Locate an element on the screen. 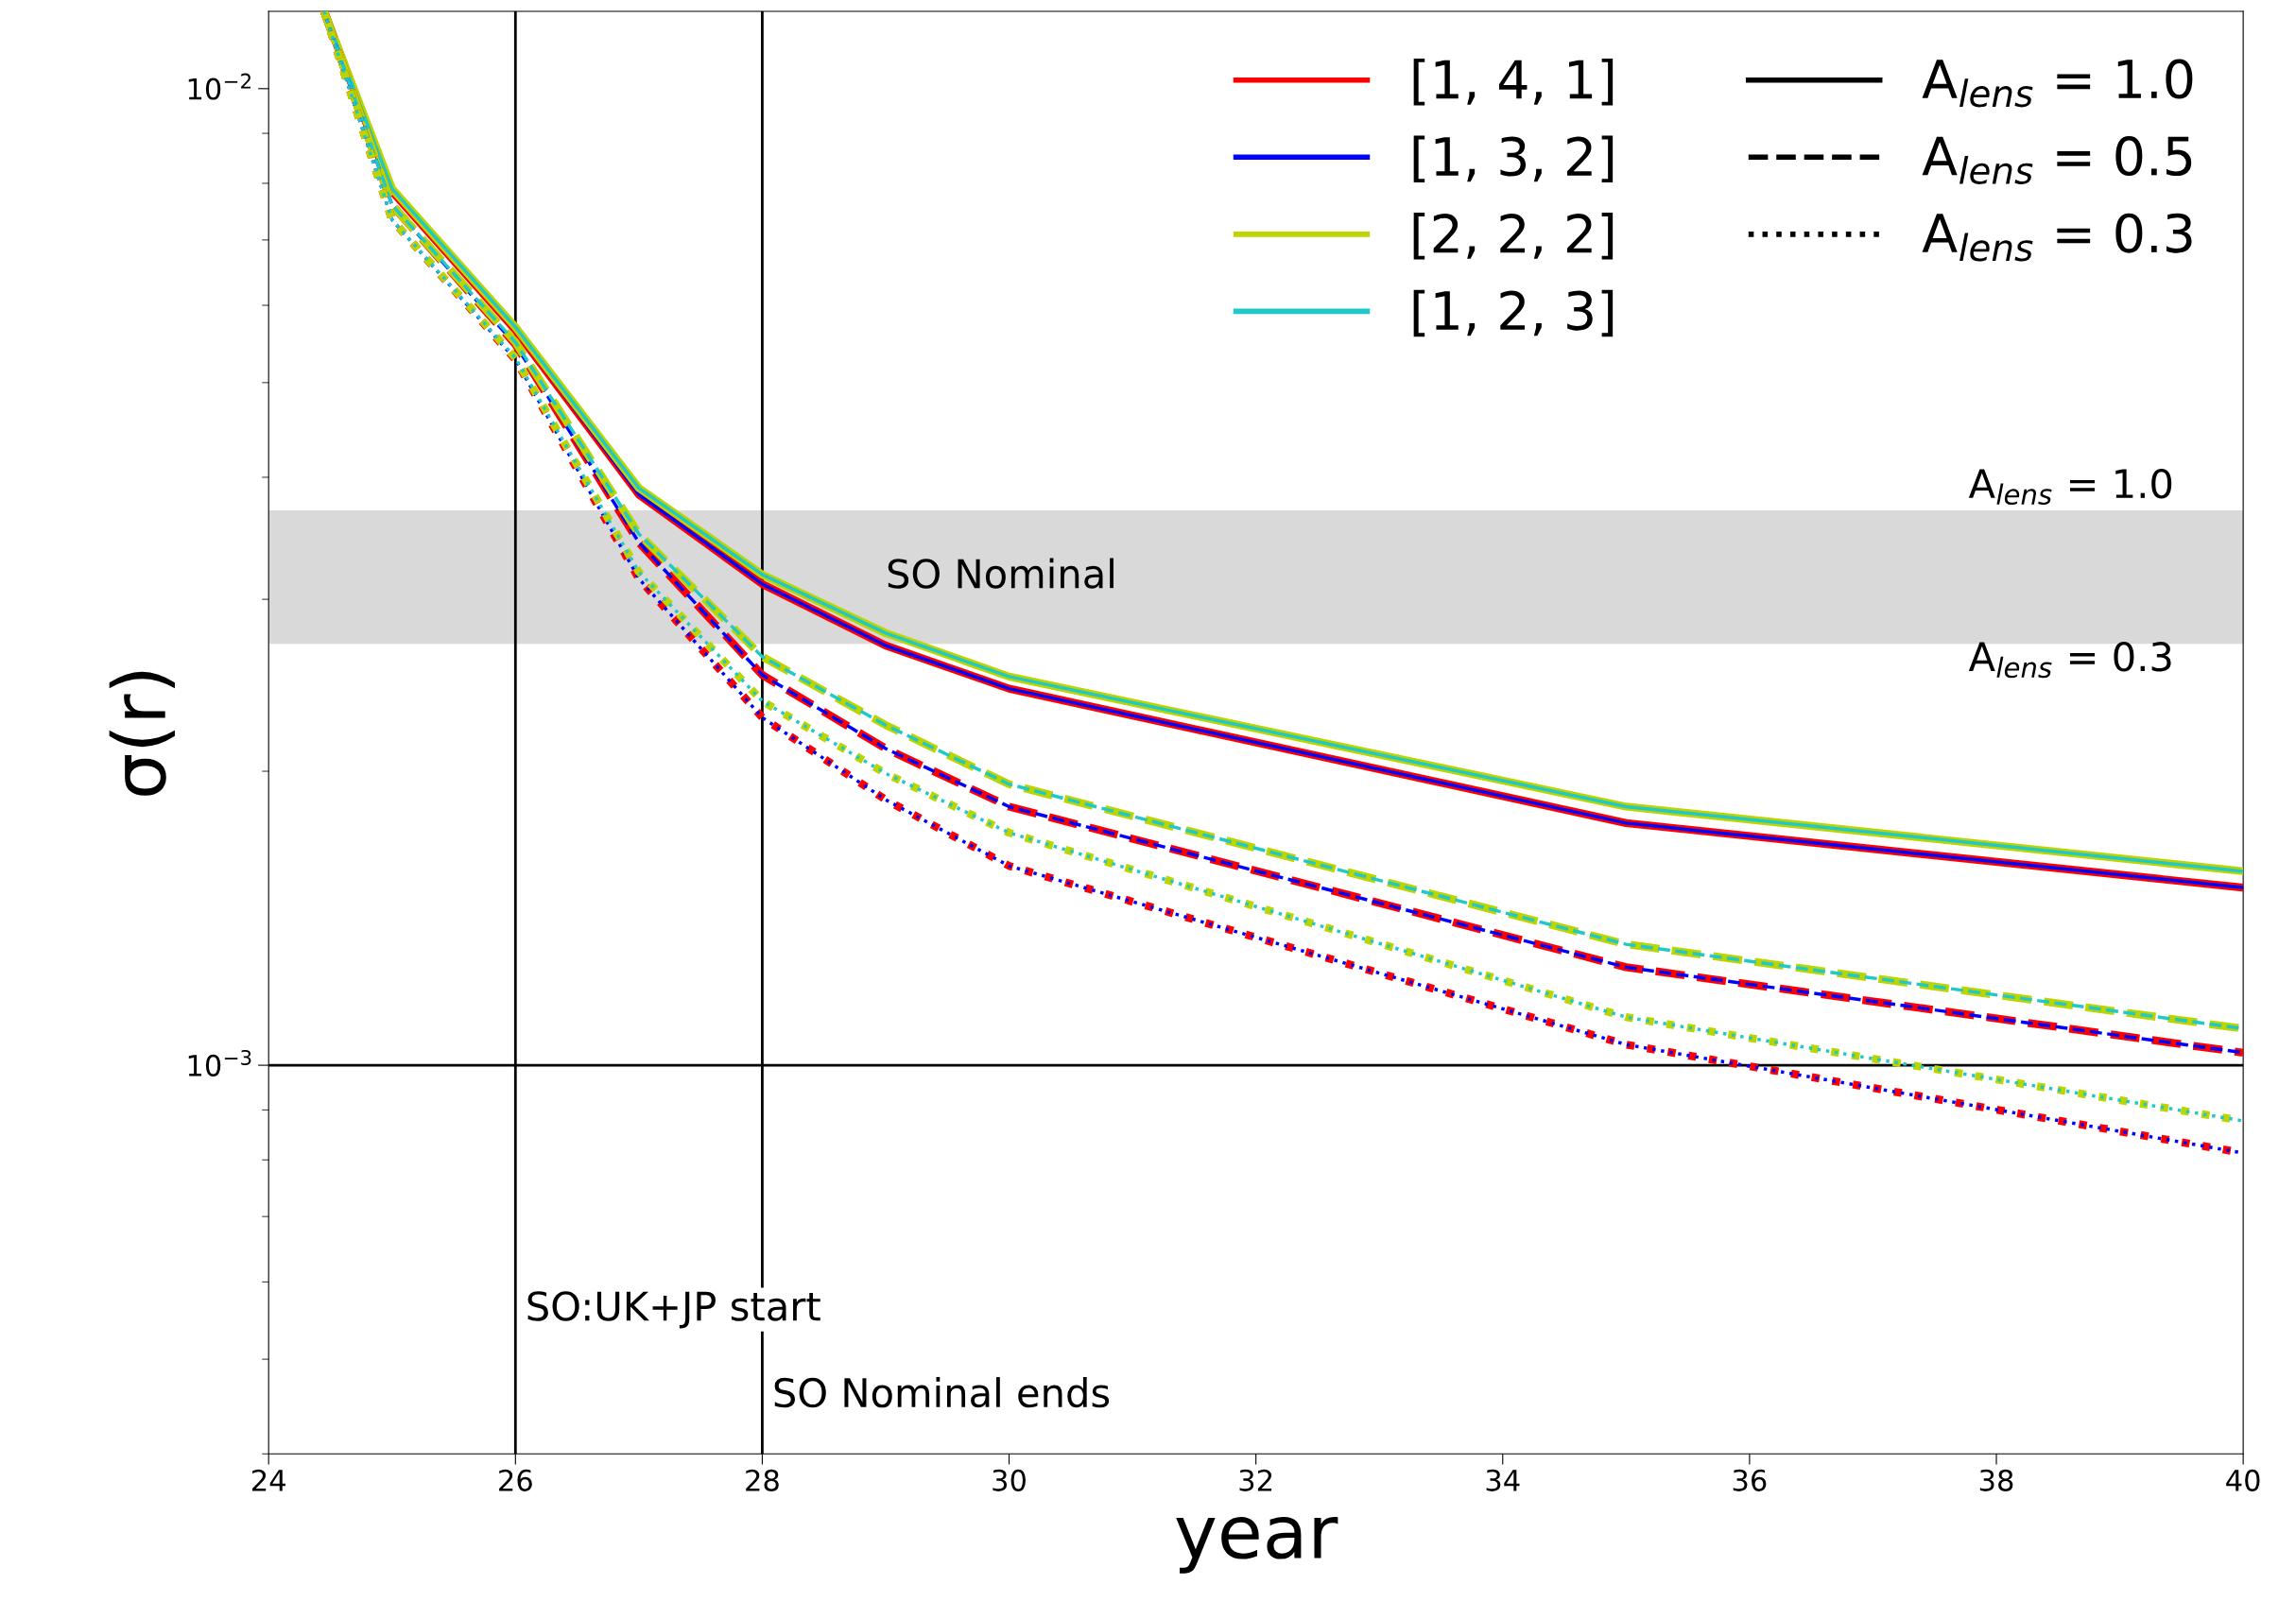 This screenshot has height=1619, width=2296. x-tick-label: 36 is located at coordinates (1750, 1480).